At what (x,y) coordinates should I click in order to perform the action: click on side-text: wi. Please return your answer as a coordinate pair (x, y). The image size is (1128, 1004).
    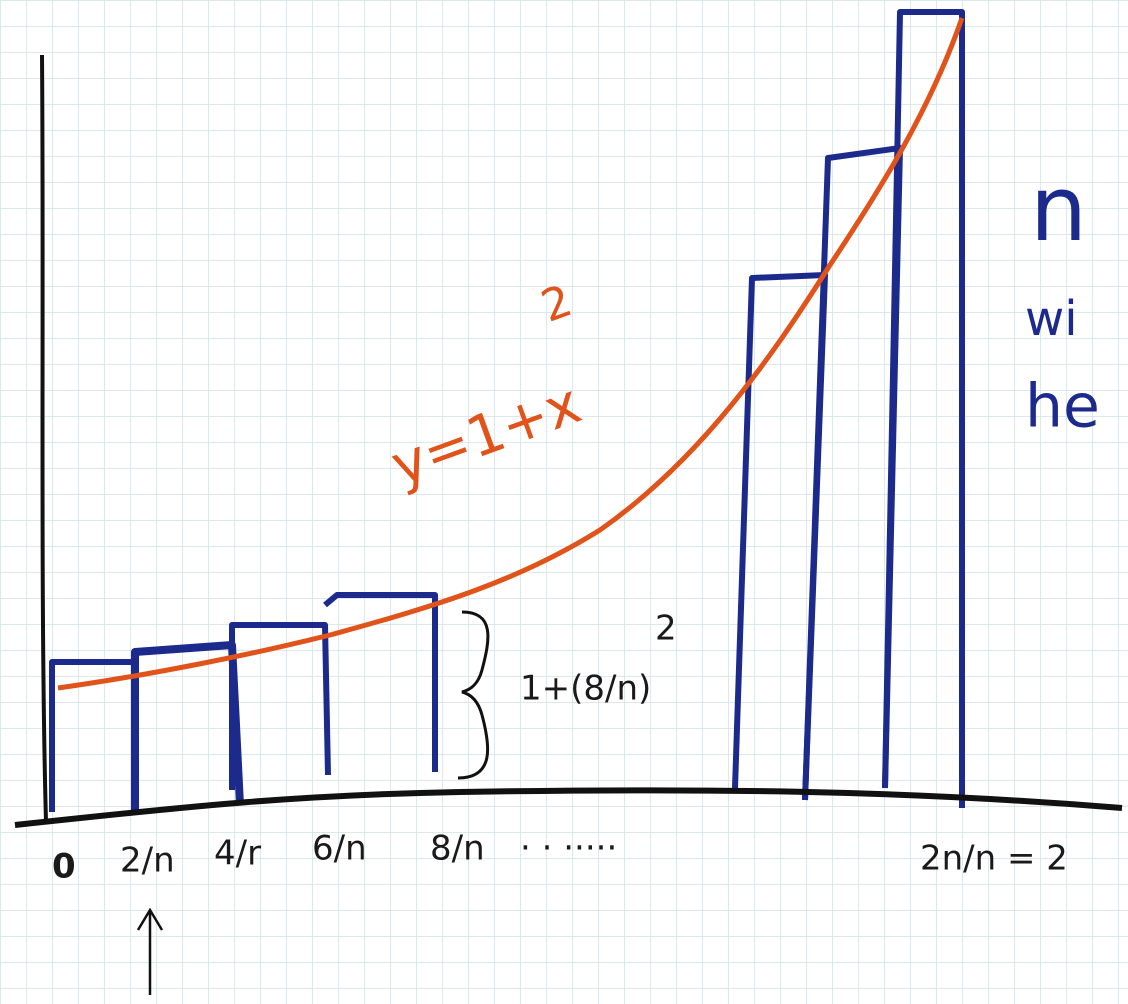
    Looking at the image, I should click on (1051, 319).